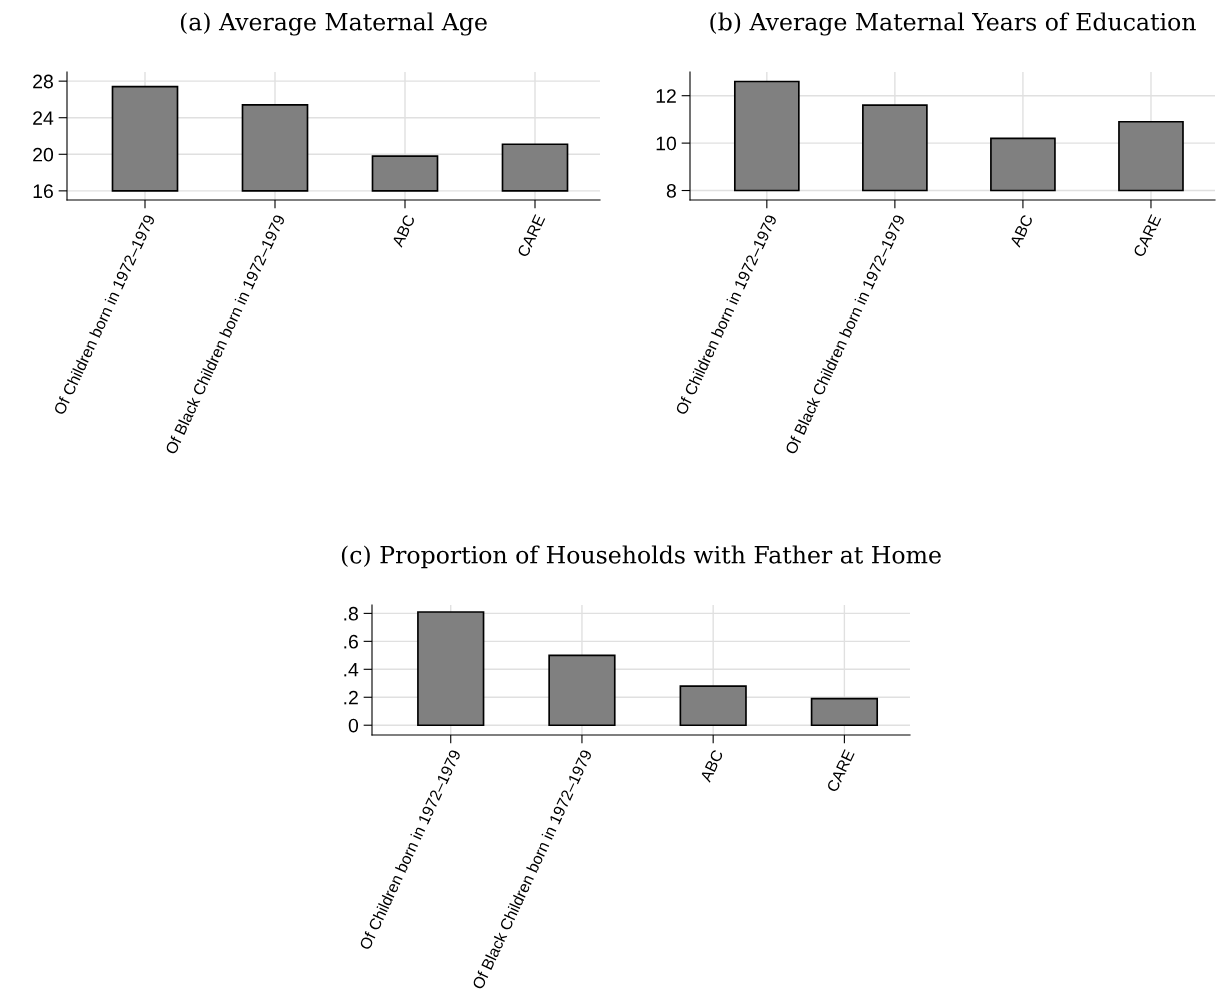 This screenshot has width=1217, height=994. I want to click on y-tick-label: .8, so click(351, 613).